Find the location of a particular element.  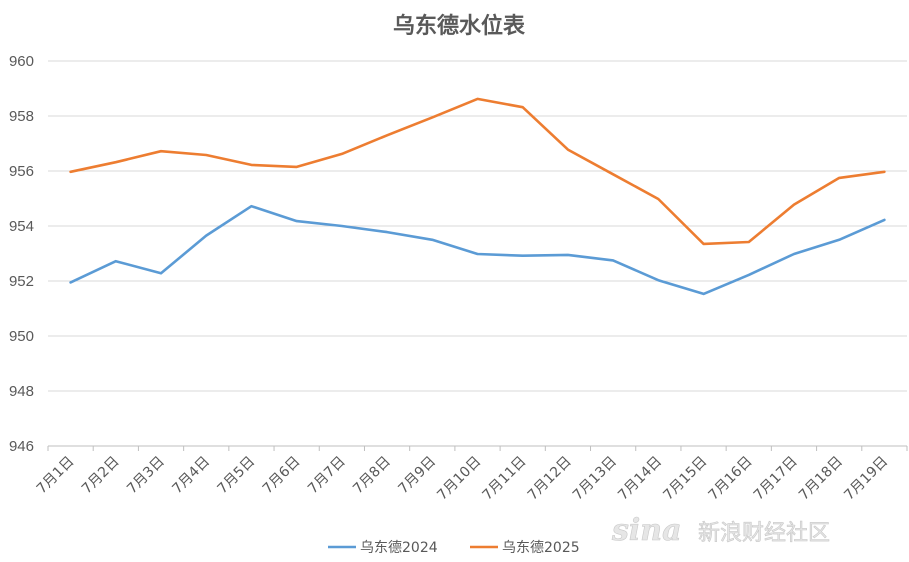

x-tick-label: 7月15日 is located at coordinates (685, 479).